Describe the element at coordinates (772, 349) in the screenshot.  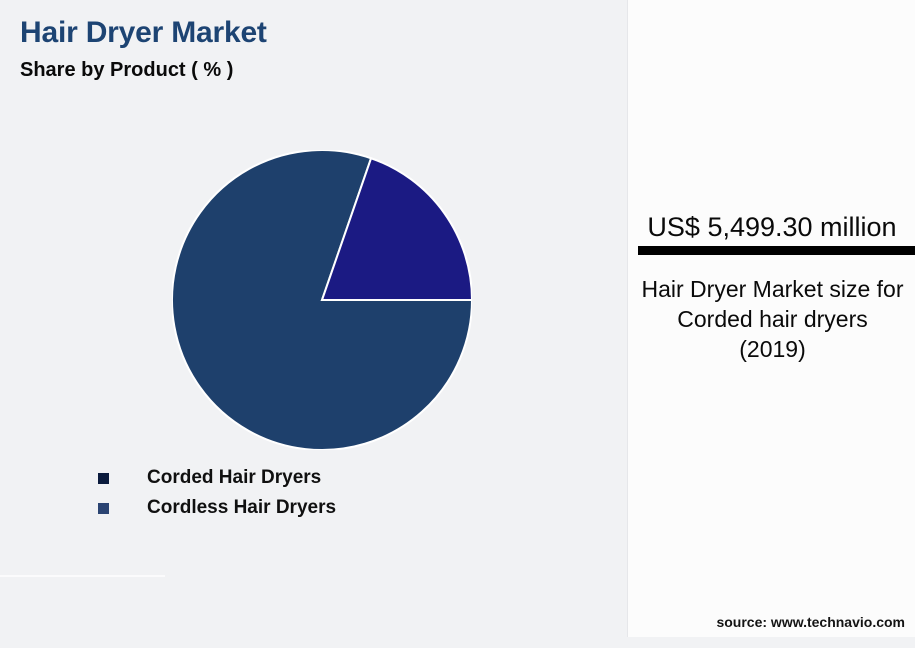
I see `kpi-year: (2019)` at that location.